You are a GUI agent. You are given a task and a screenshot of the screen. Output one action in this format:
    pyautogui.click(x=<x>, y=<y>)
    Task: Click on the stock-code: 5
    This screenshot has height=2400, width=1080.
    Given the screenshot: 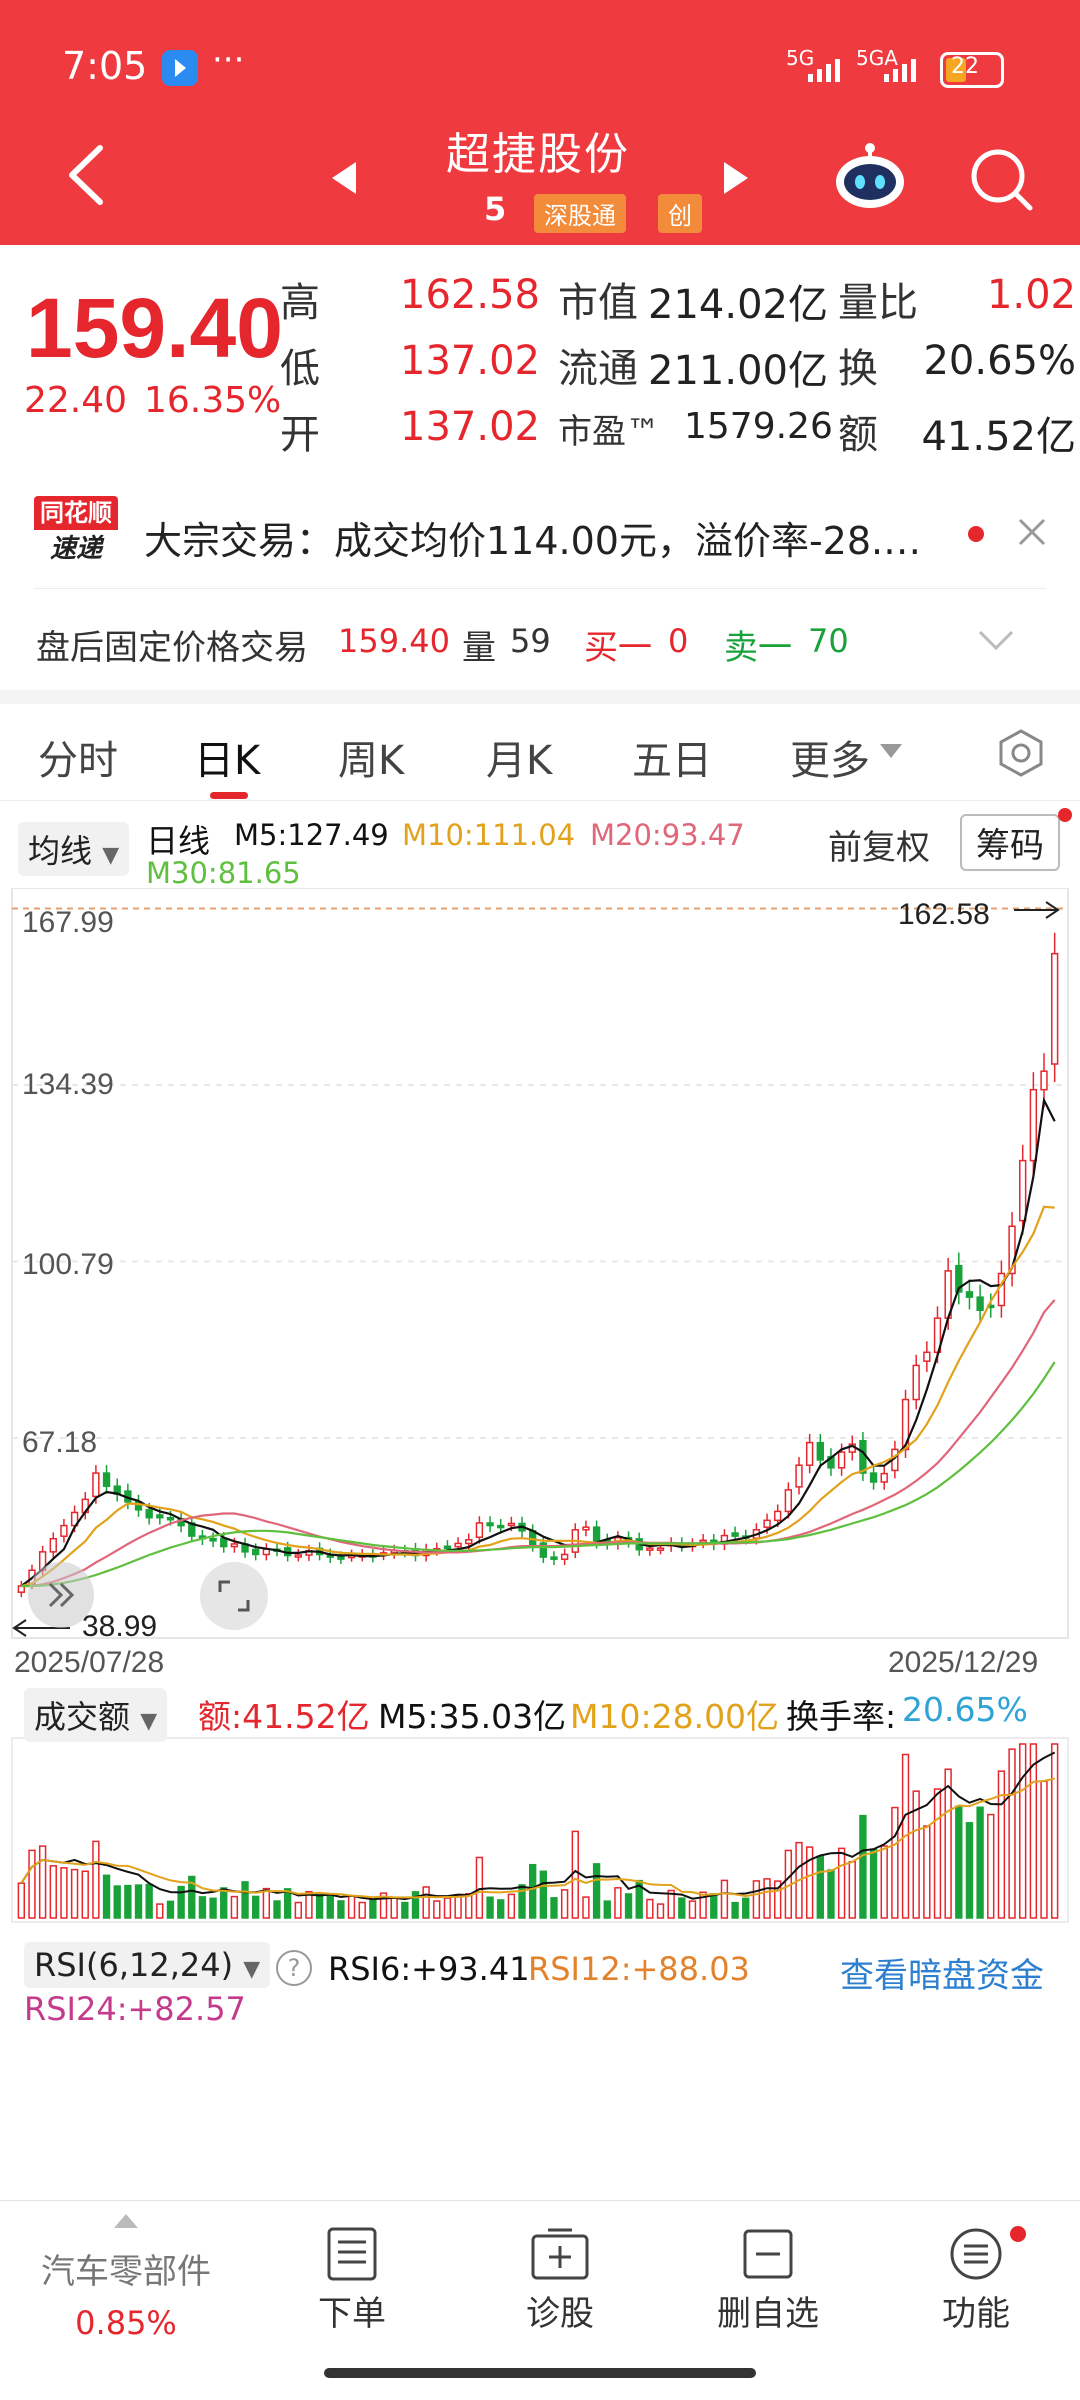 What is the action you would take?
    pyautogui.click(x=495, y=209)
    